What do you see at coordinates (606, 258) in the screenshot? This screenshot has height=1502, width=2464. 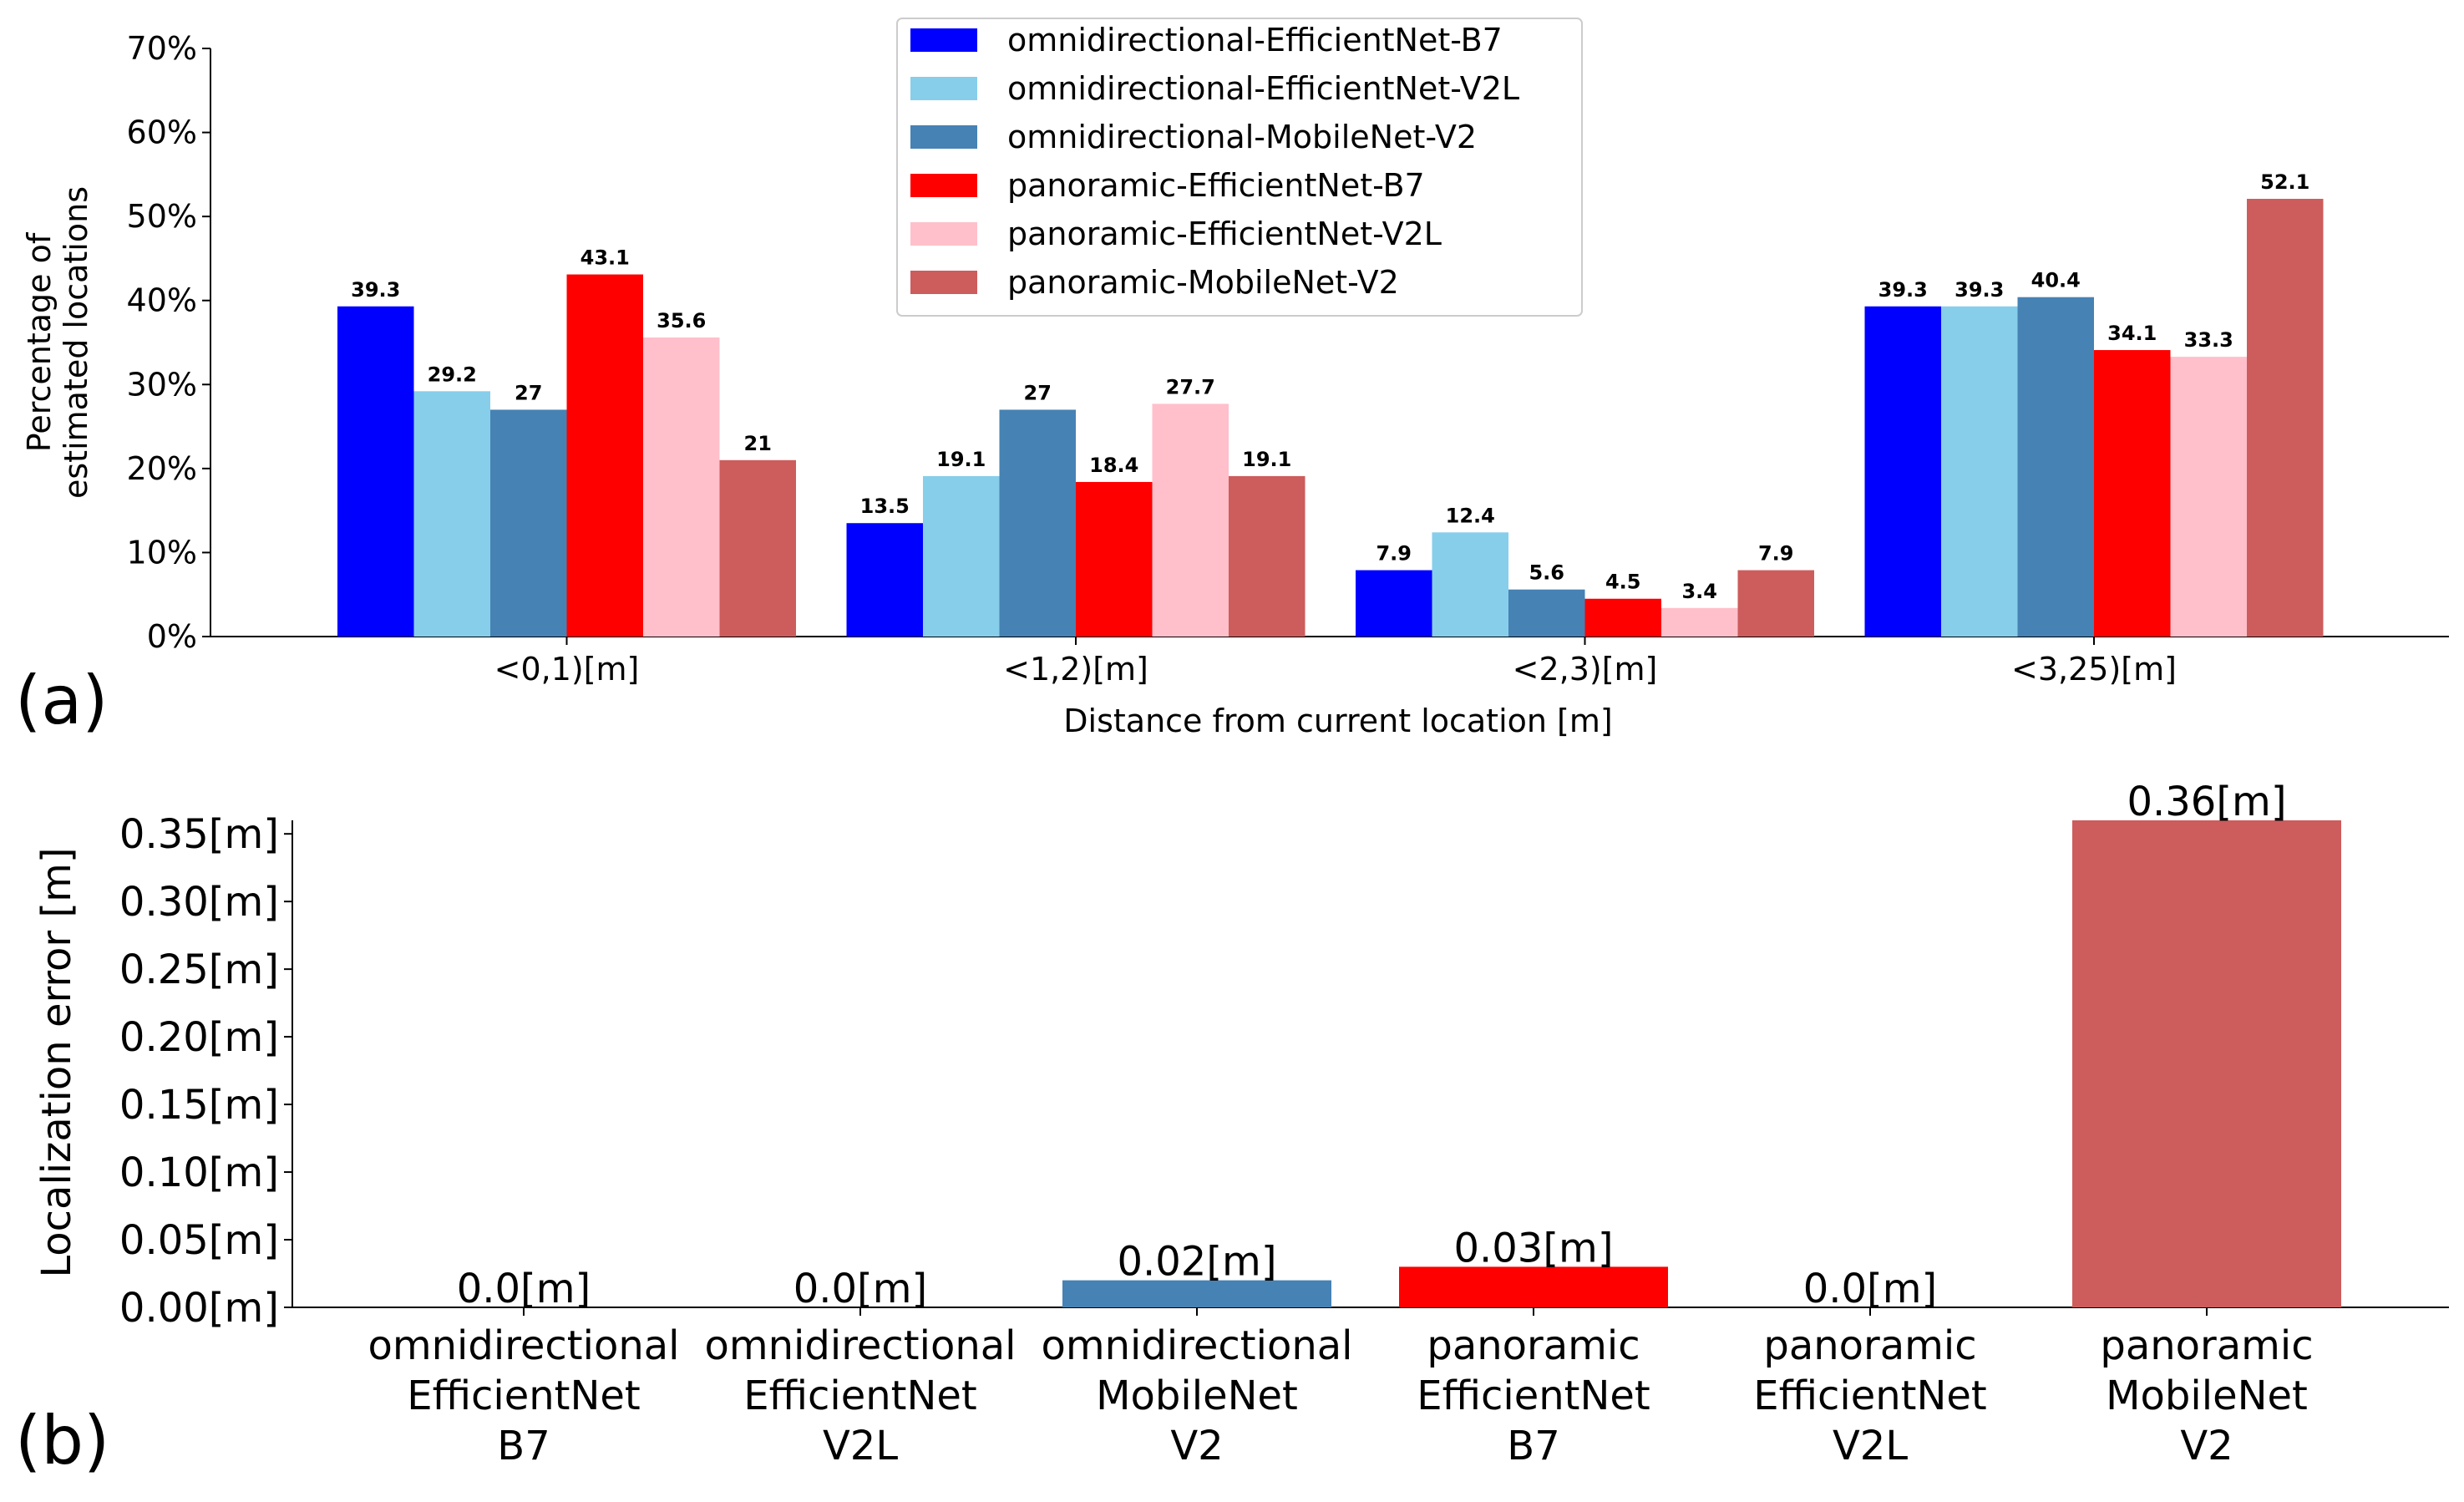 I see `panel-a-bar-value-label: 43.1` at bounding box center [606, 258].